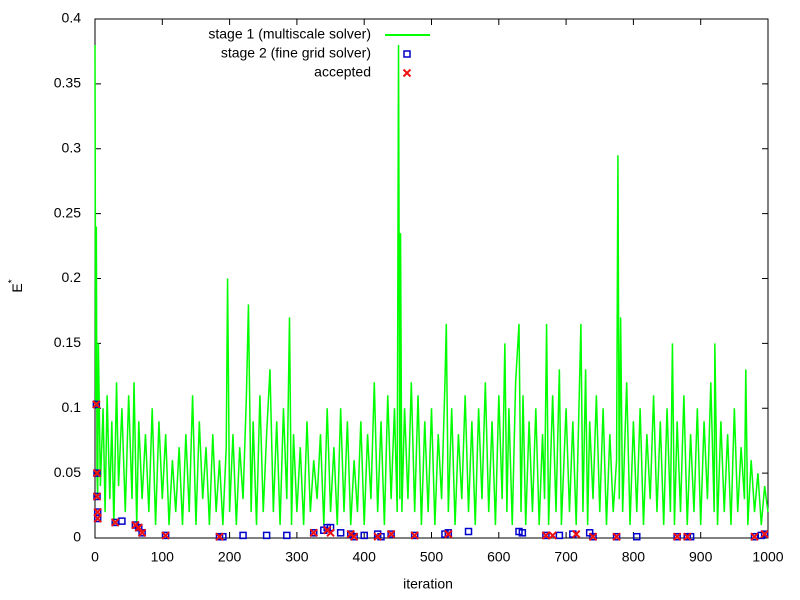 This screenshot has height=600, width=800. Describe the element at coordinates (163, 557) in the screenshot. I see `x-tick-label: 100` at that location.